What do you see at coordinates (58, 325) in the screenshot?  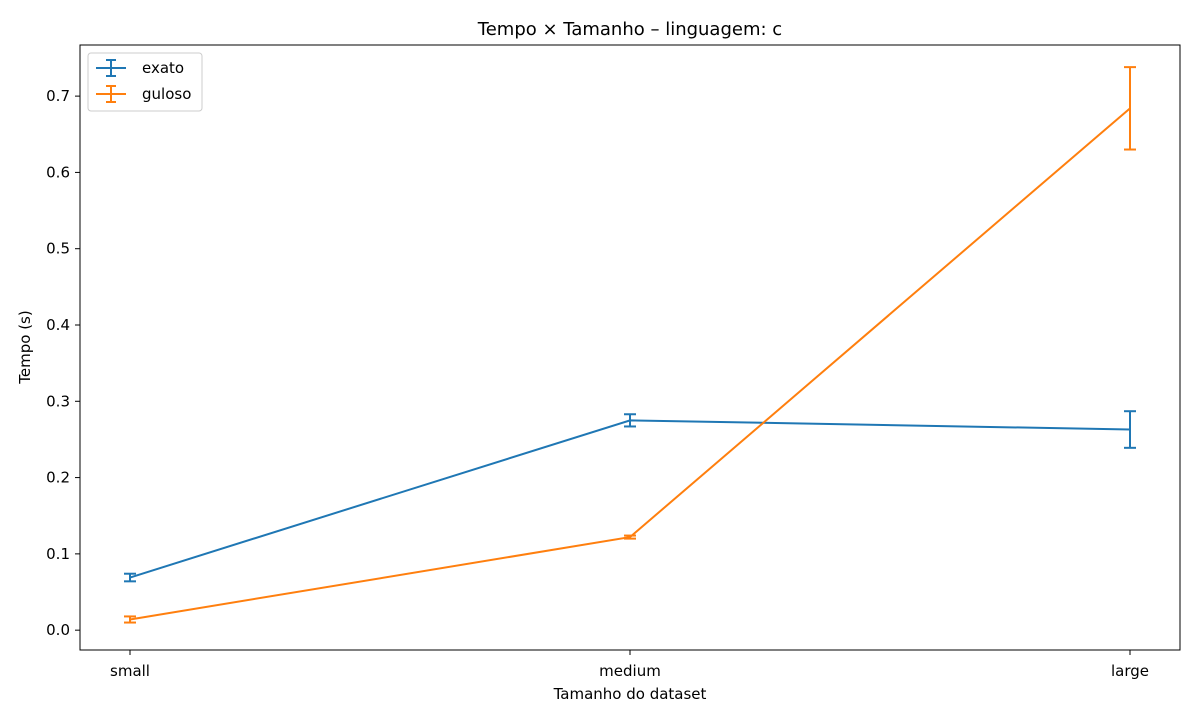 I see `y-tick-label: 0.4` at bounding box center [58, 325].